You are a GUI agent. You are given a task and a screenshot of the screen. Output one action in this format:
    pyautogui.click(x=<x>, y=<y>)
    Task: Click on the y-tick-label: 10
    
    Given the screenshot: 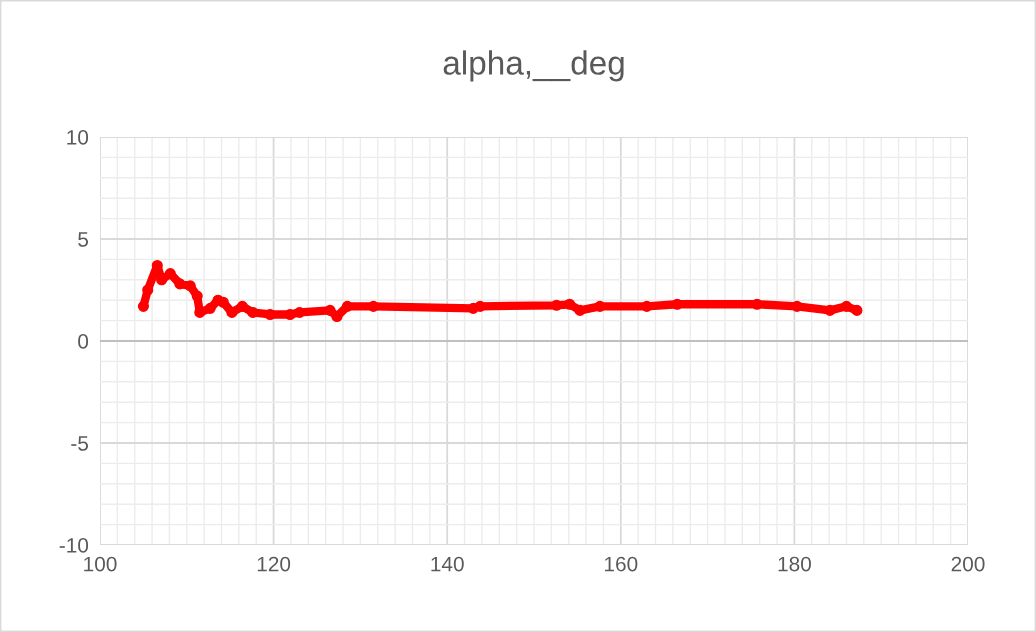 What is the action you would take?
    pyautogui.click(x=78, y=137)
    